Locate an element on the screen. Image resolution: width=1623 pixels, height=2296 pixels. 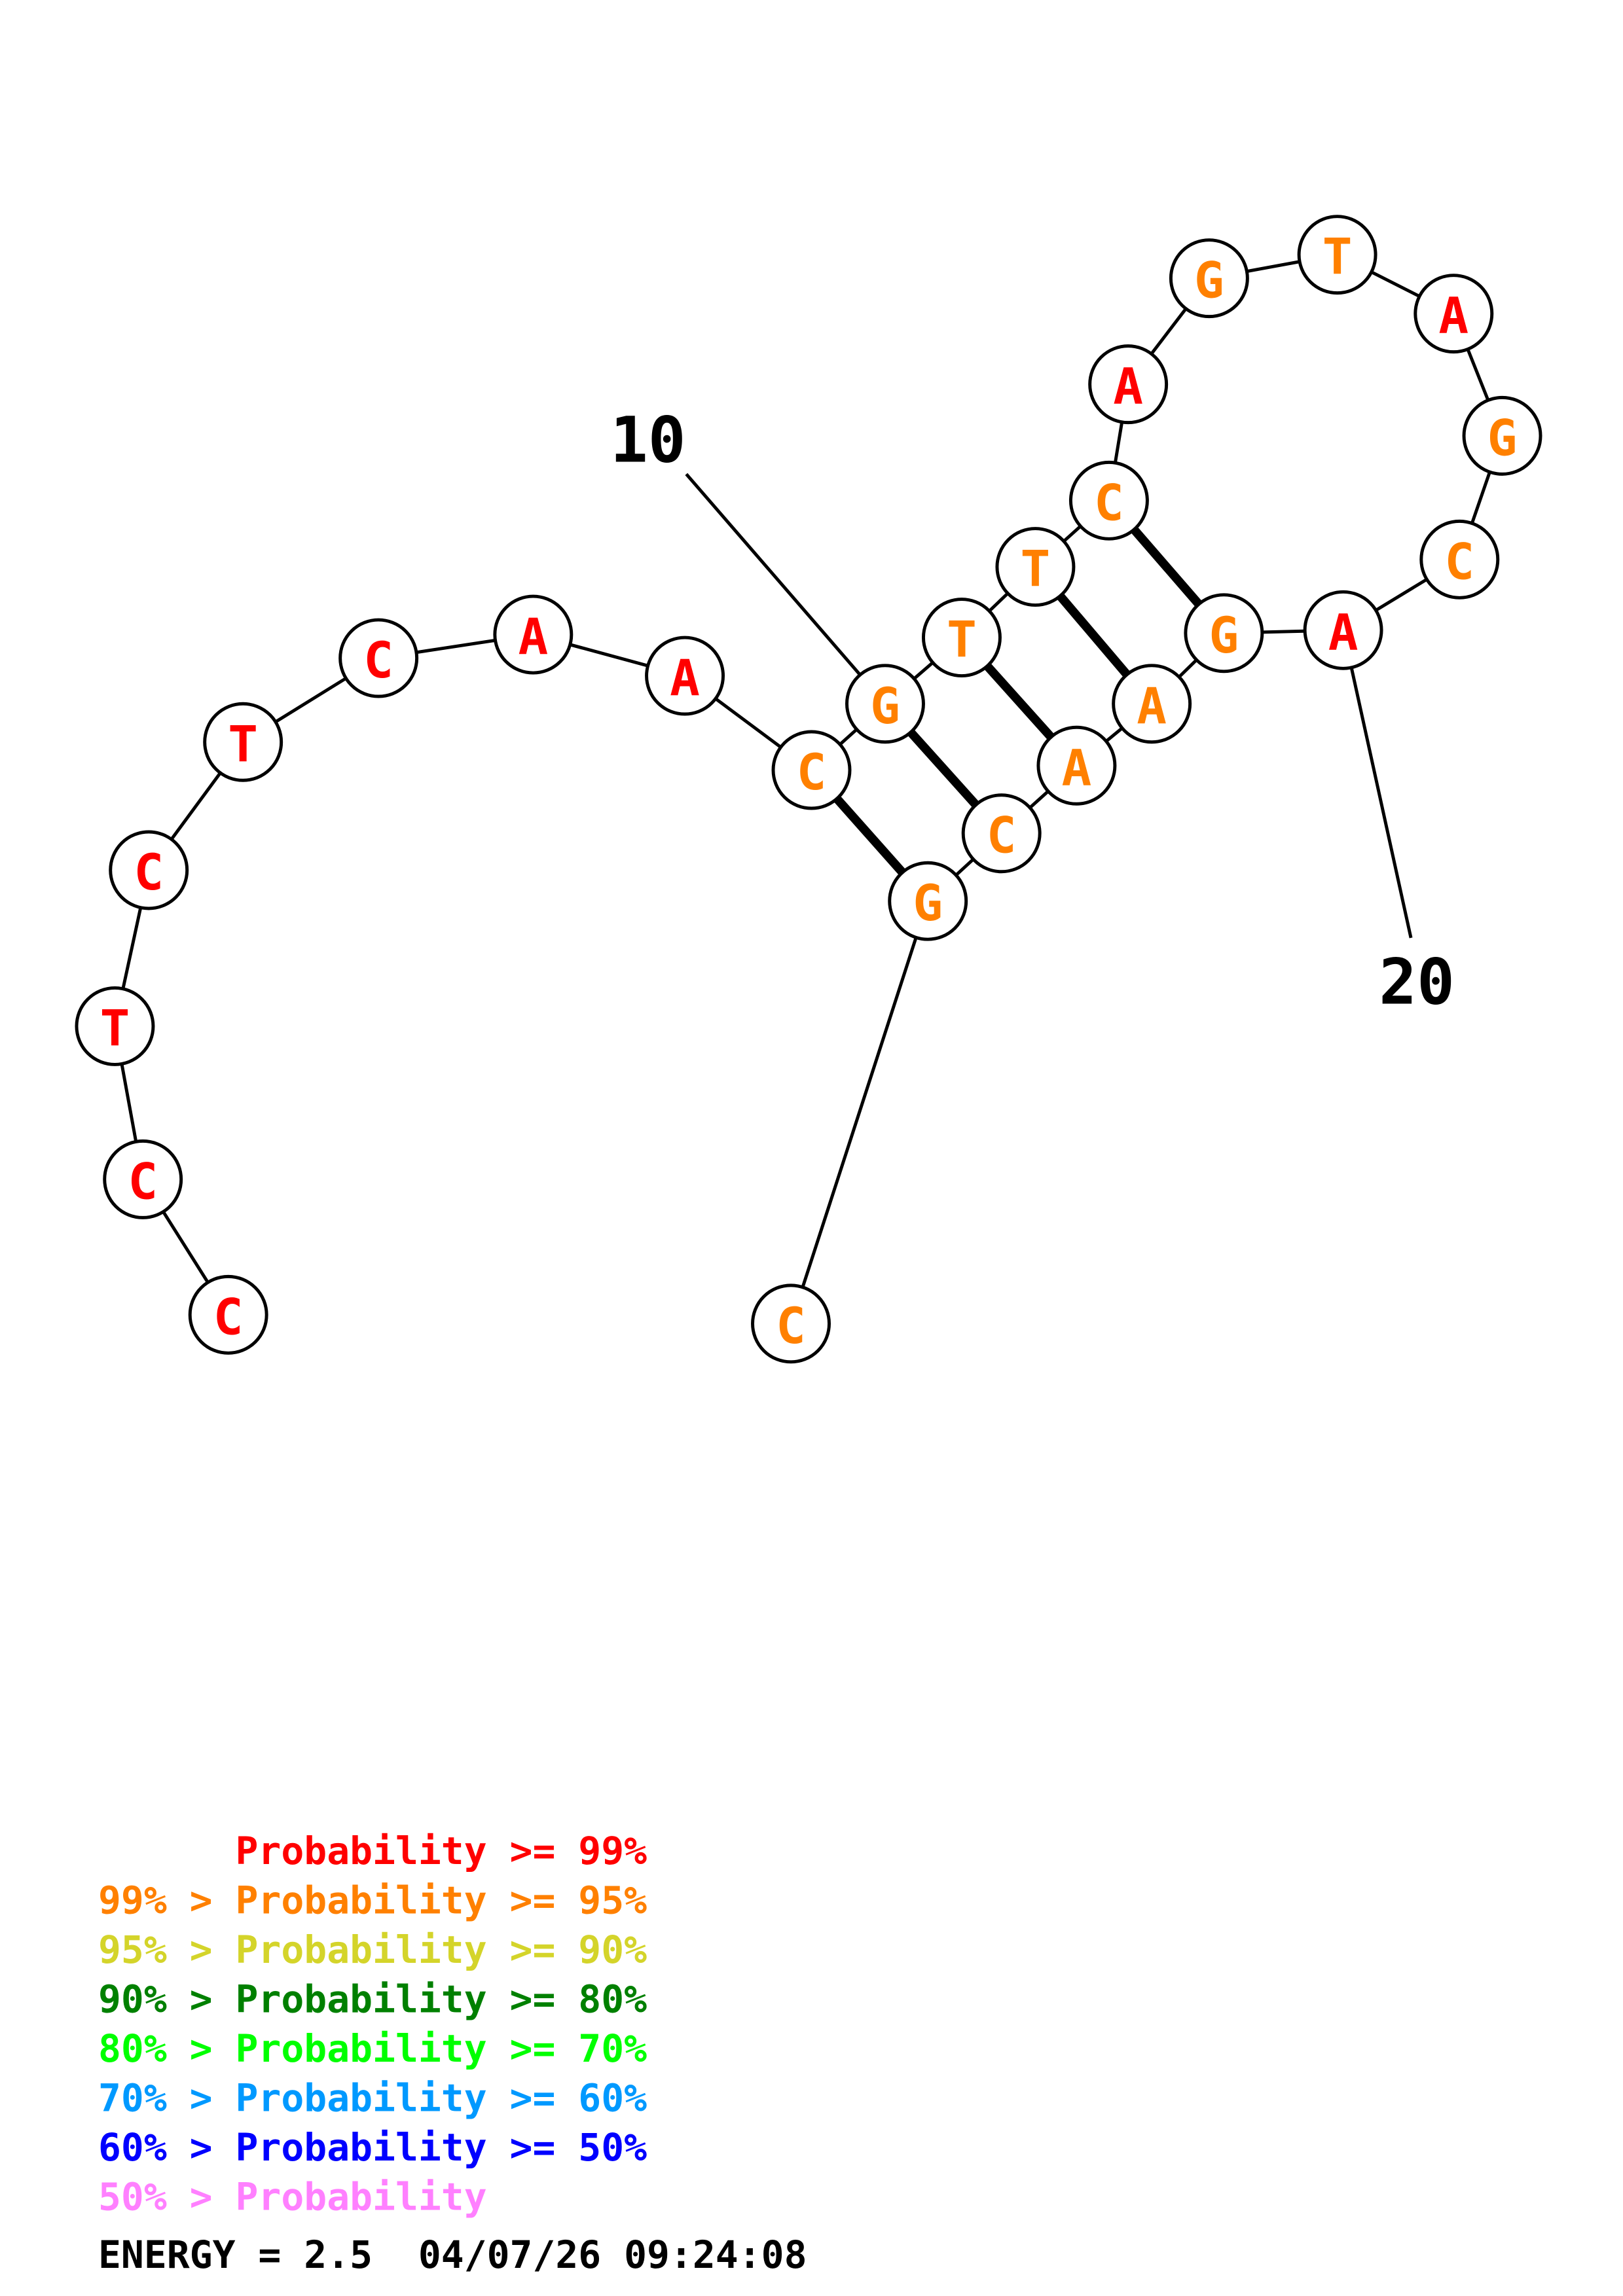
legend-entry: 80% > Probability >= 70% is located at coordinates (372, 2048).